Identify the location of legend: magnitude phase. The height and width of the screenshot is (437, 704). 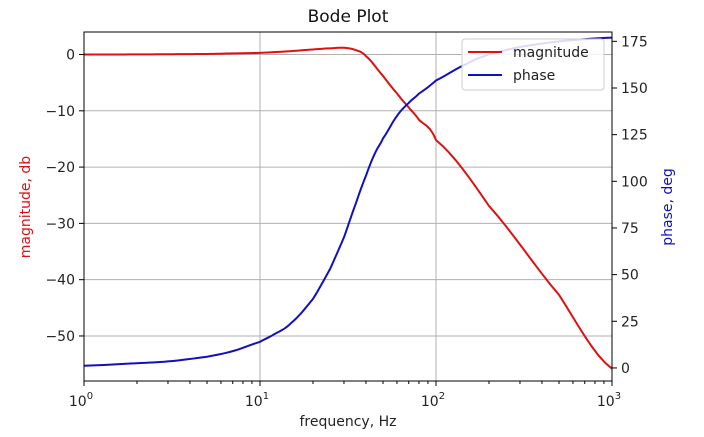
(533, 64).